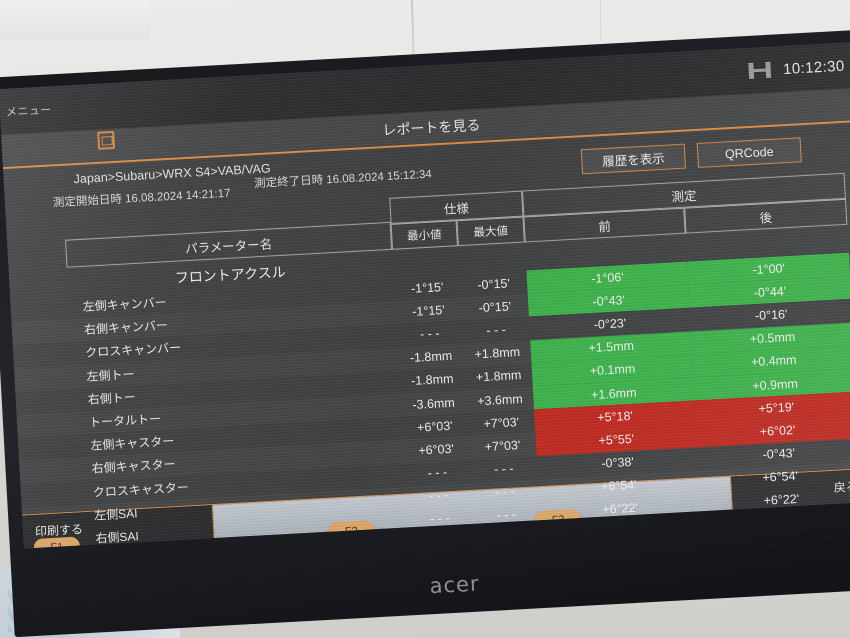  I want to click on page-title: レポートを見る, so click(431, 127).